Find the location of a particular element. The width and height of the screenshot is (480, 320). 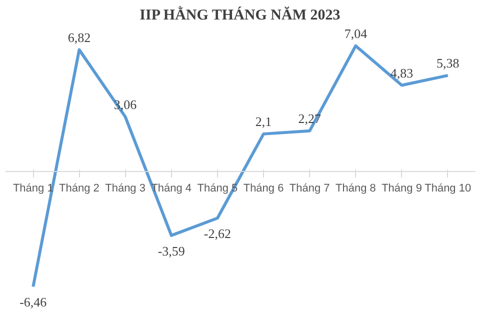

data-label: 2,1 is located at coordinates (263, 121).